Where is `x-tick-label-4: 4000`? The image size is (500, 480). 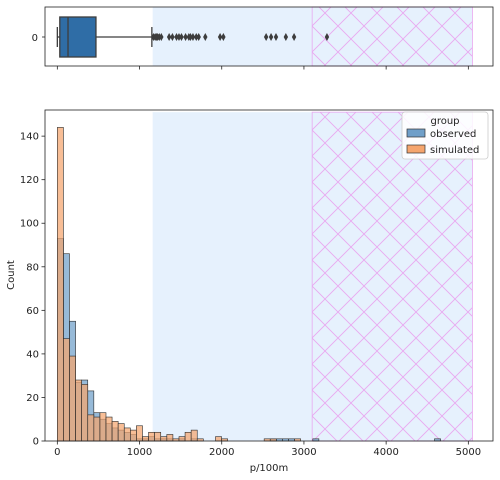 x-tick-label-4: 4000 is located at coordinates (385, 452).